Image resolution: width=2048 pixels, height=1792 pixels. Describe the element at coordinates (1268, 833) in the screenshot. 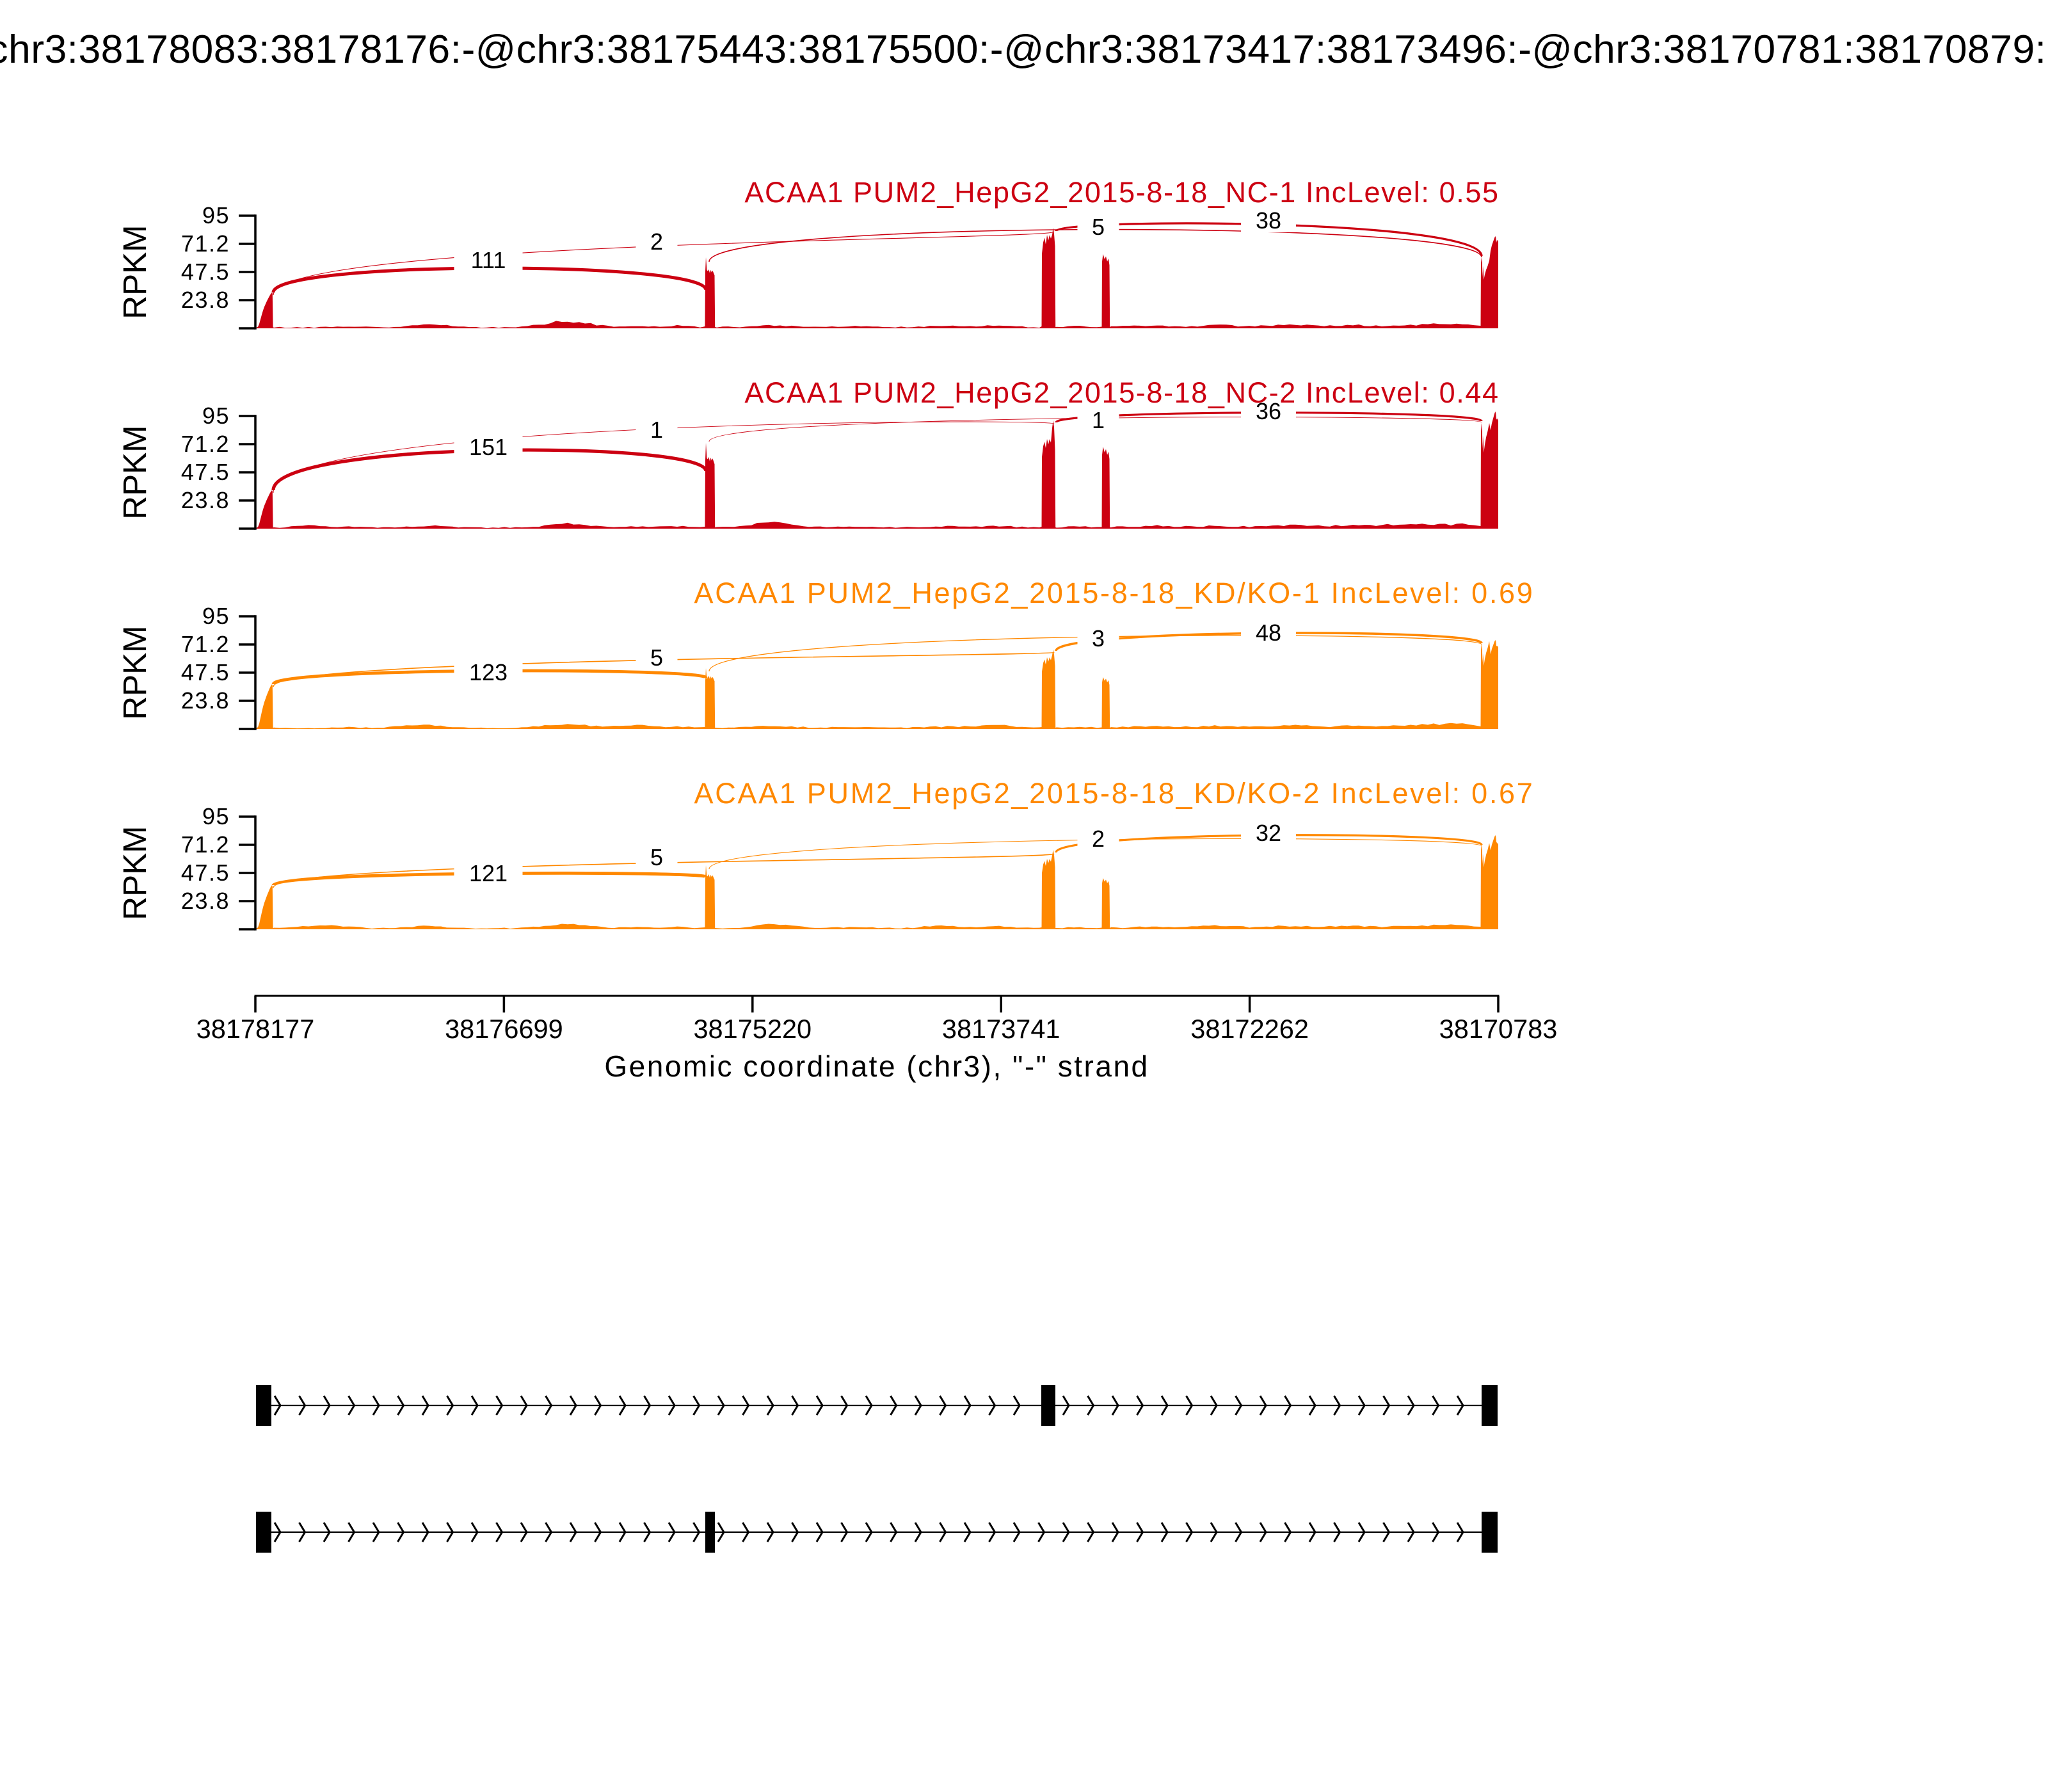

I see `svg-text: 32` at that location.